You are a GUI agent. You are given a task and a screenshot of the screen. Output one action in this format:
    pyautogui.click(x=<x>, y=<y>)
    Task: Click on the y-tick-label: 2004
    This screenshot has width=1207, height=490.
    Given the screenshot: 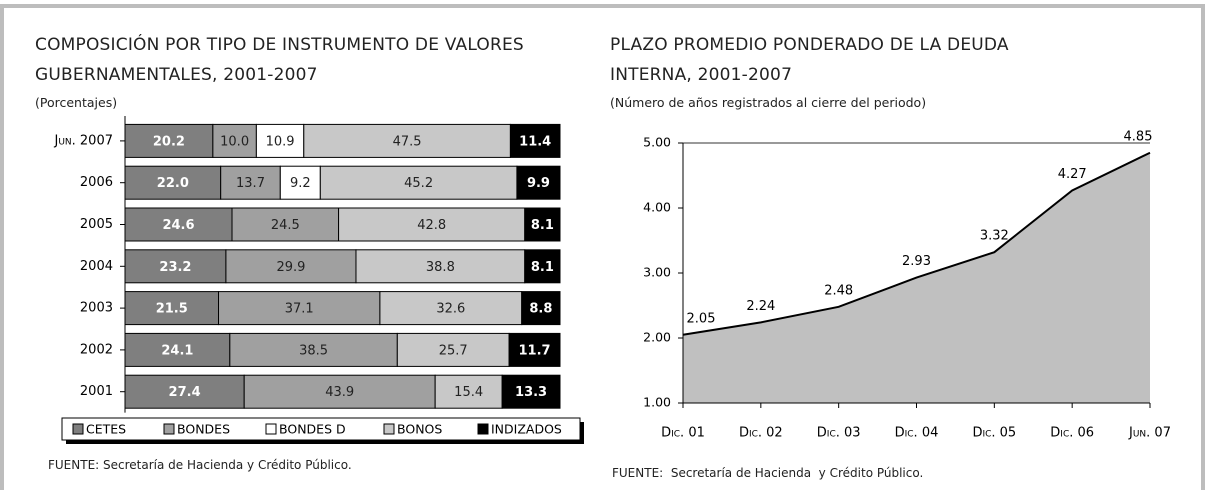 What is the action you would take?
    pyautogui.click(x=96, y=266)
    